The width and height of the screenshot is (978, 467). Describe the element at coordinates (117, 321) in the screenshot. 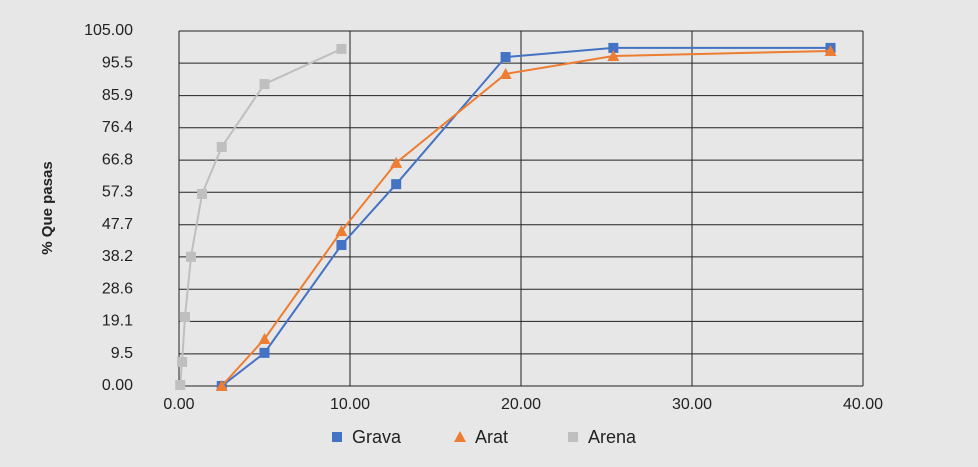

I see `y-tick-label: 19.1` at that location.